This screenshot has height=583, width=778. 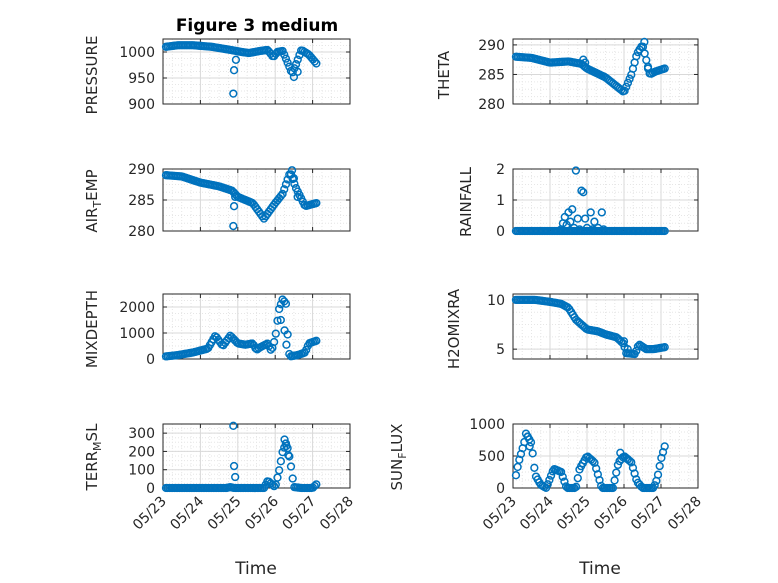 I want to click on ylabel-rainfall: RAINFALL, so click(x=466, y=201).